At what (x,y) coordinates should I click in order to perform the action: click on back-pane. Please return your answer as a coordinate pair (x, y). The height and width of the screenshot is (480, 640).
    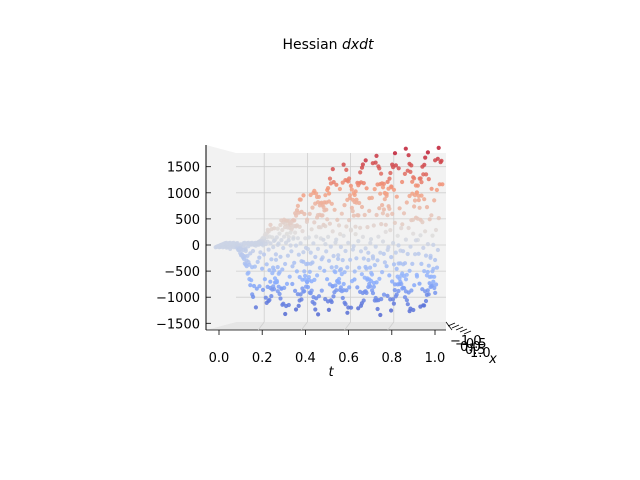
    Looking at the image, I should click on (326, 237).